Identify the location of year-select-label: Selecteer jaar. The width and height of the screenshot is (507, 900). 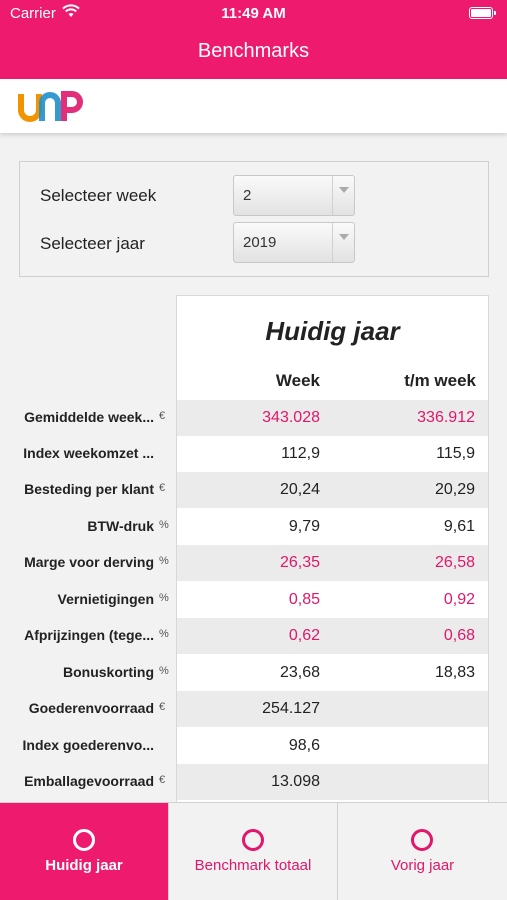
(92, 243).